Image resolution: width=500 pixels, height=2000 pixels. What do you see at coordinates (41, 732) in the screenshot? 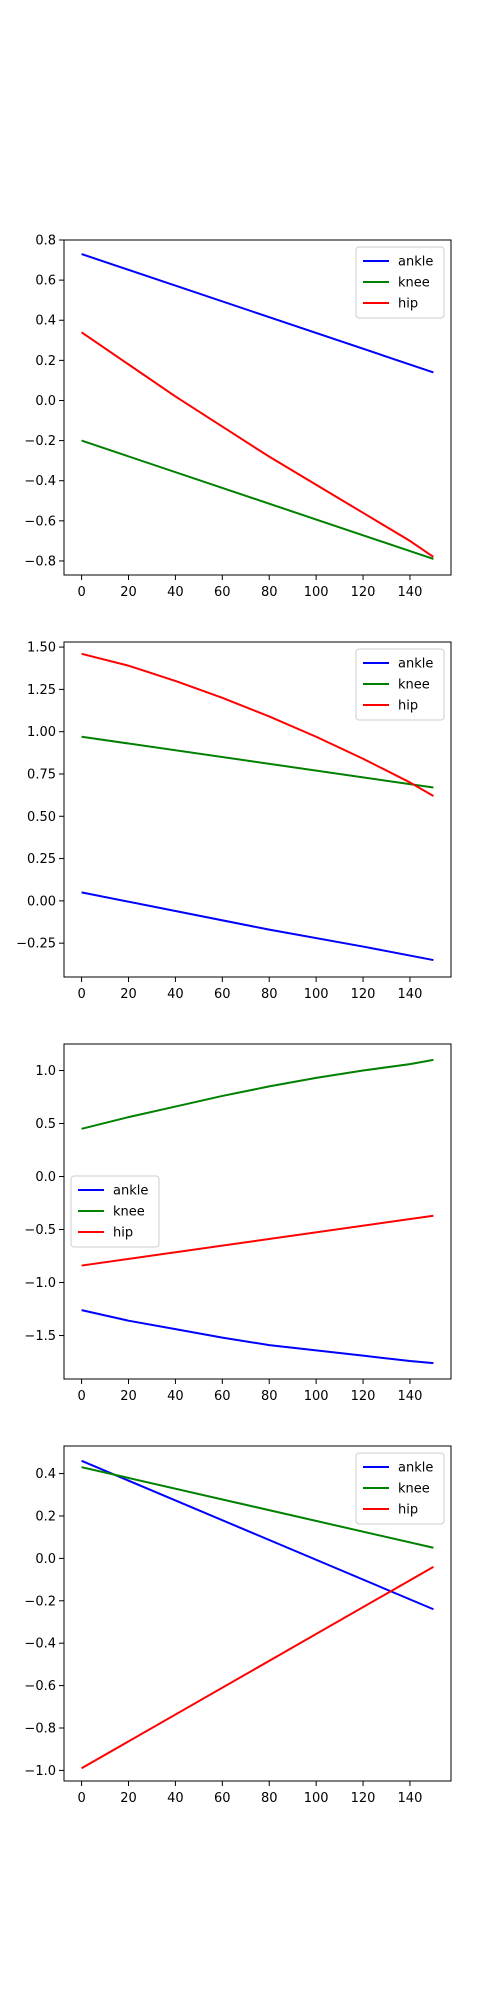
I see `y-tick-label: 1.00` at bounding box center [41, 732].